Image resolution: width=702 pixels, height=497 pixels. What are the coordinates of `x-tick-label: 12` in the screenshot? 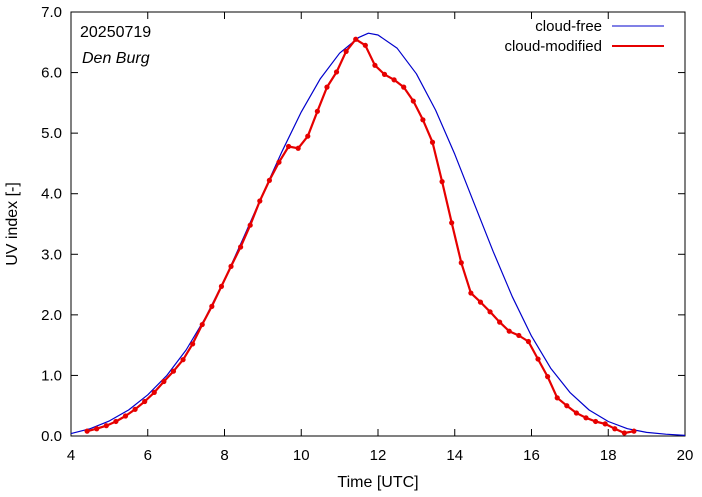 It's located at (378, 455).